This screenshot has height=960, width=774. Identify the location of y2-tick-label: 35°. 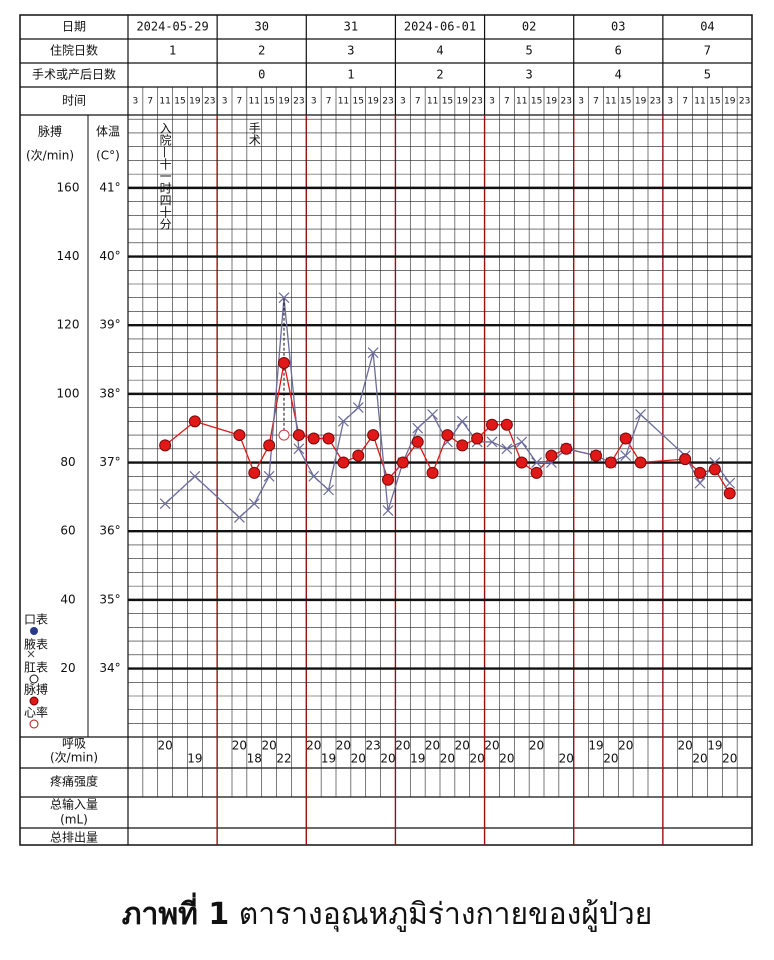
(109, 599).